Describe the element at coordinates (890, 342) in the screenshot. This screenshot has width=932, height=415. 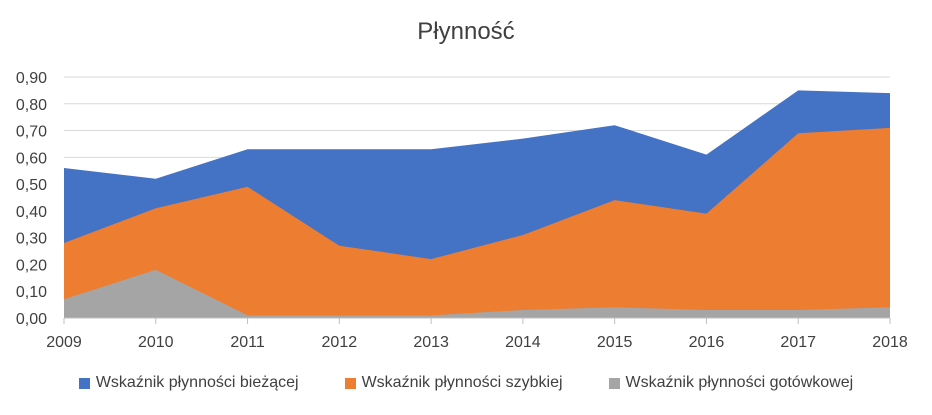
I see `x-tick-label: 2018` at that location.